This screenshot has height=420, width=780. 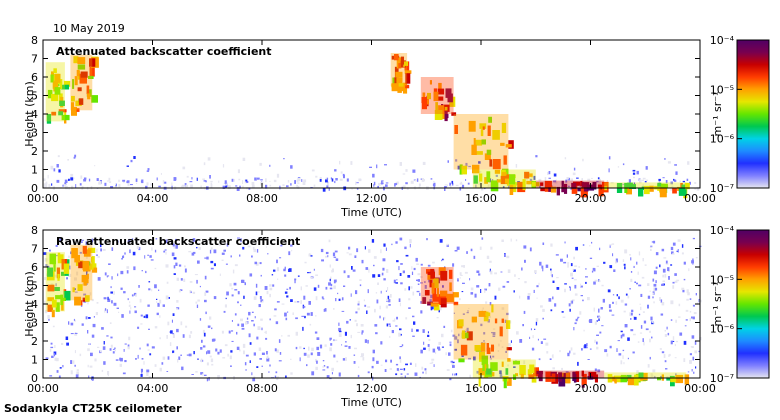 What do you see at coordinates (89, 28) in the screenshot?
I see `date-label: 10 May 2019` at bounding box center [89, 28].